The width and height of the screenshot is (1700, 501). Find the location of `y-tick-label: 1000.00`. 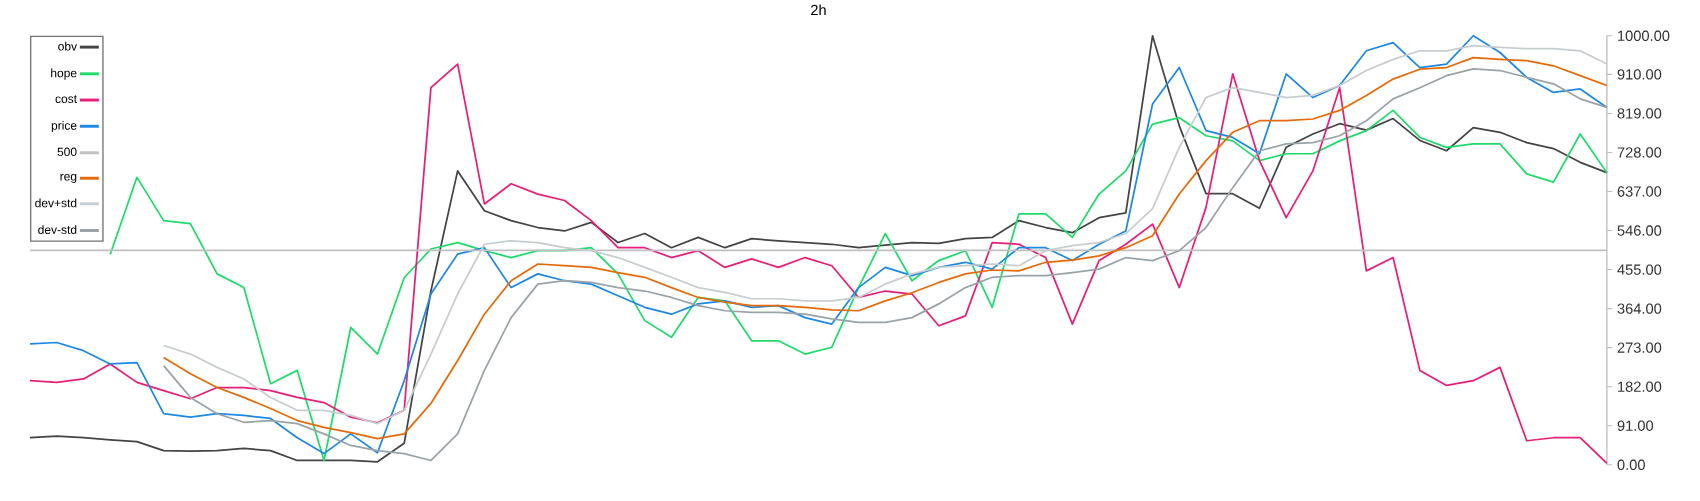

y-tick-label: 1000.00 is located at coordinates (1644, 36).